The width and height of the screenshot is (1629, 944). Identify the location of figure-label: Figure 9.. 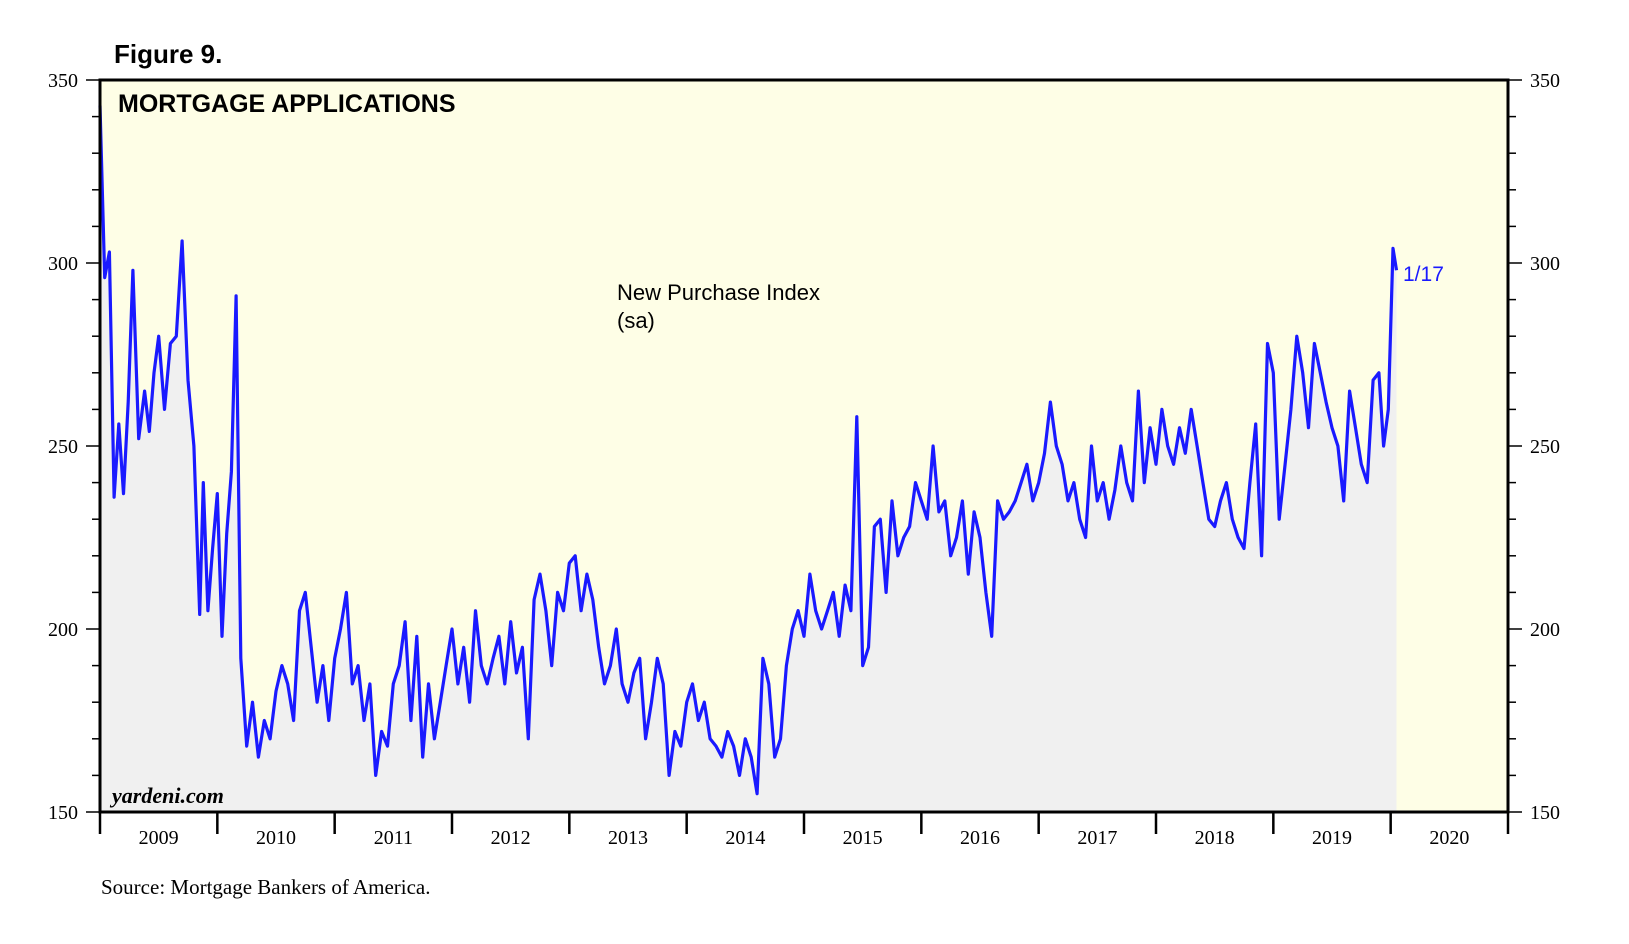
(168, 54).